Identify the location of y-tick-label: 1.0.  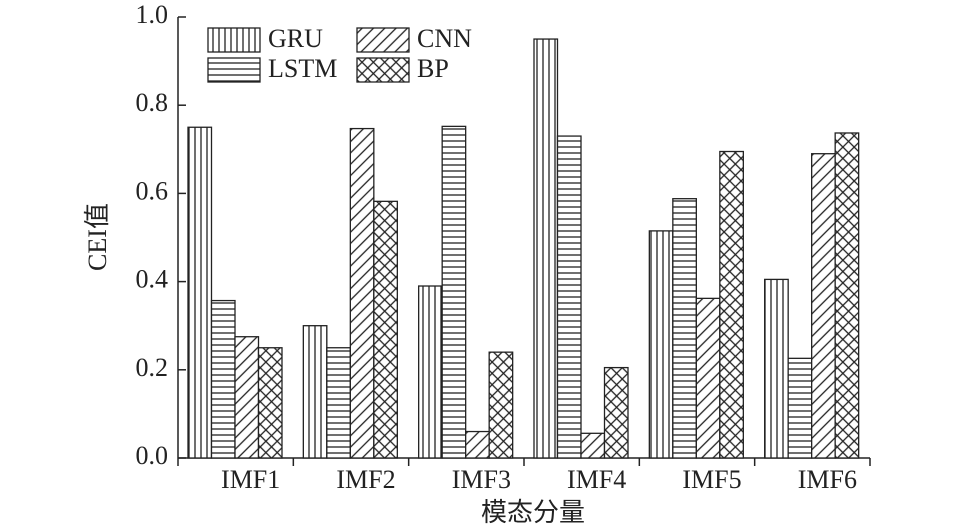
(152, 14).